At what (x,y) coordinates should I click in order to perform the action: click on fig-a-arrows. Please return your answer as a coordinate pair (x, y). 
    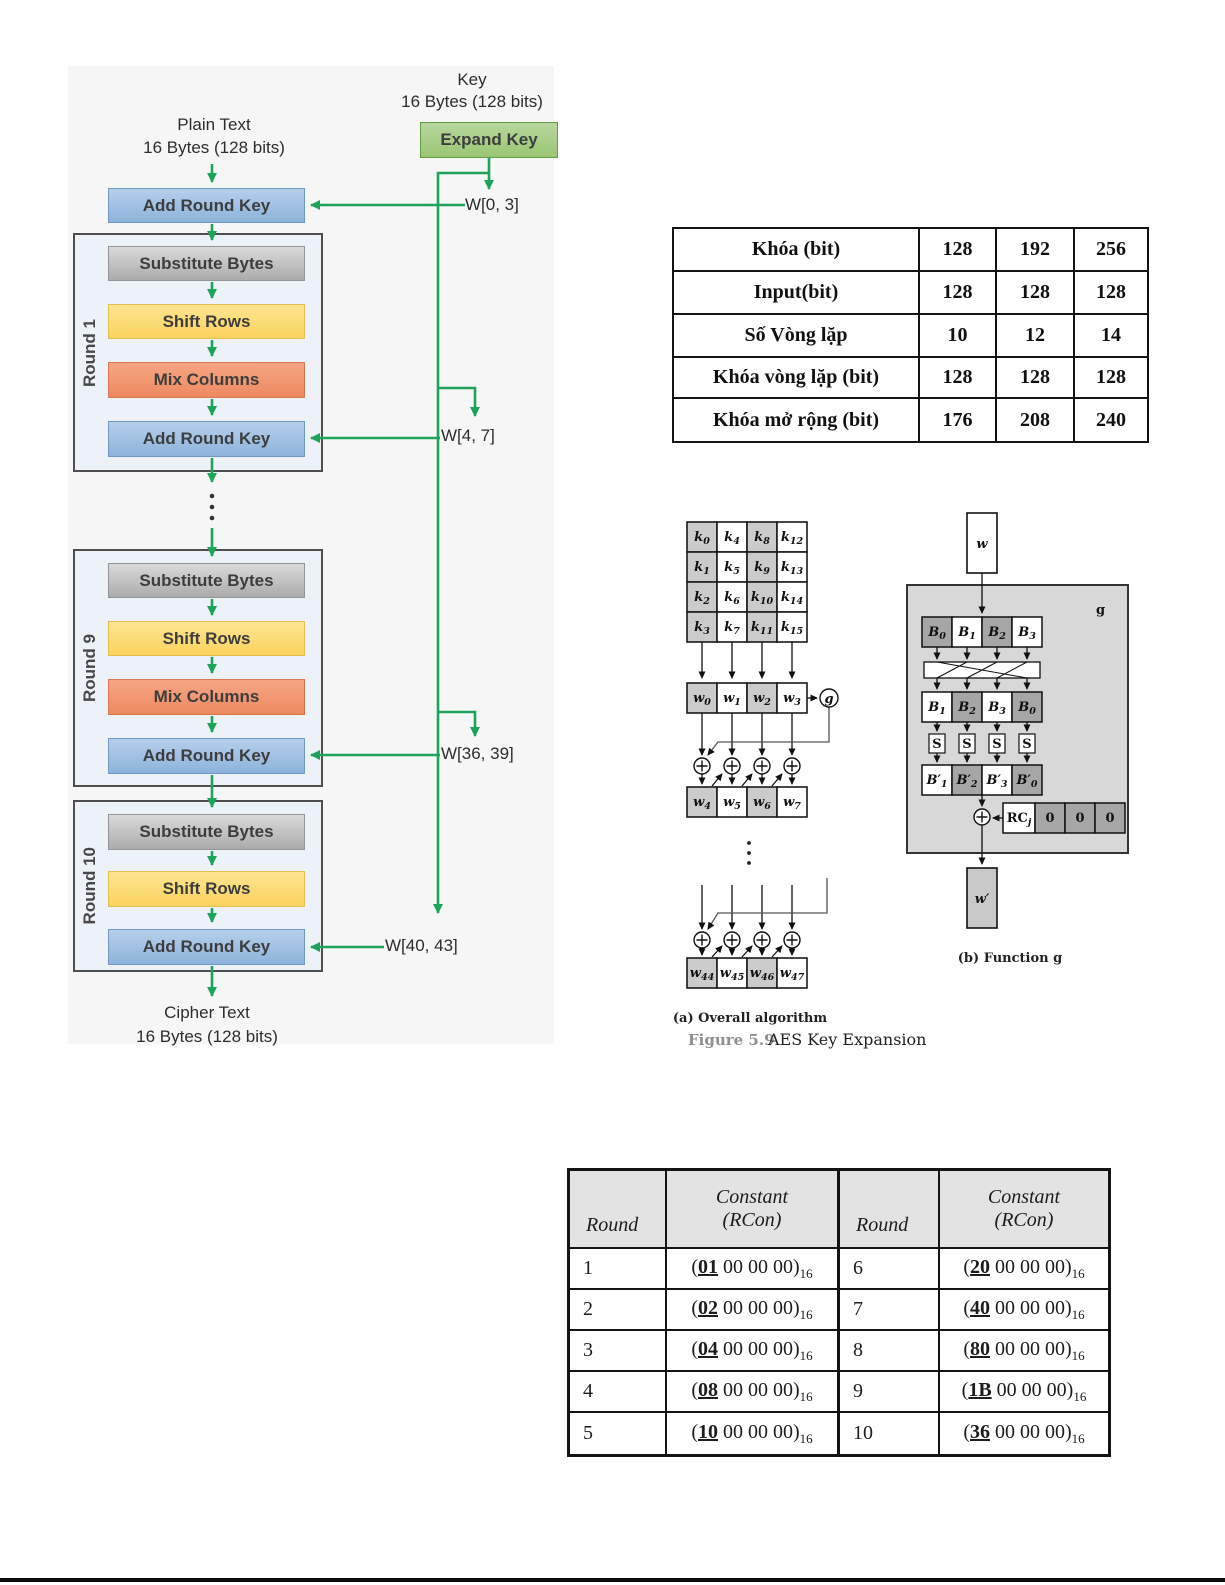
    Looking at the image, I should click on (764, 800).